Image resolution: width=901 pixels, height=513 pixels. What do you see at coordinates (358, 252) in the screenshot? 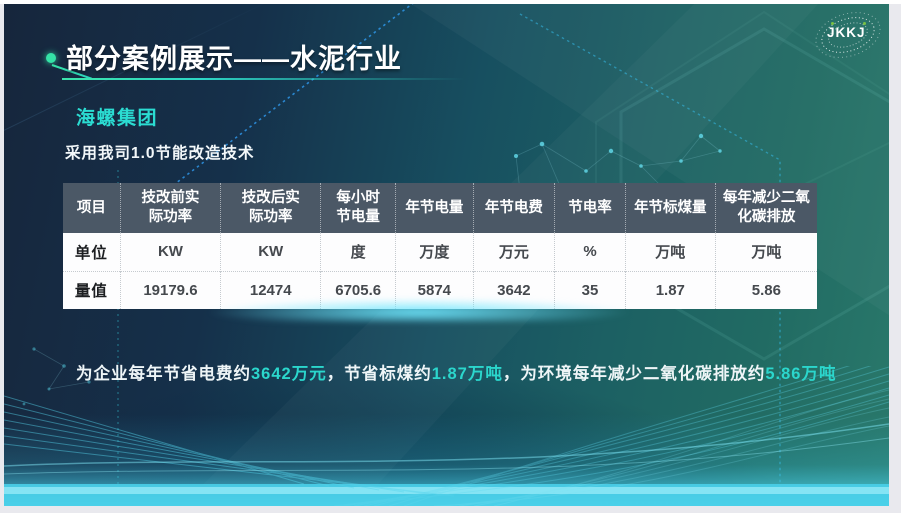
I see `table-cell: 度` at bounding box center [358, 252].